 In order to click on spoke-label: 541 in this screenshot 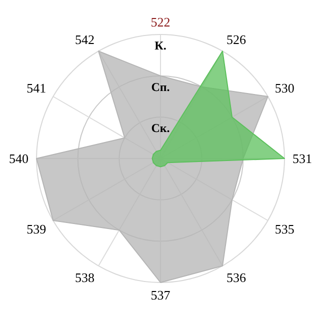, I will do `click(36, 88)`.